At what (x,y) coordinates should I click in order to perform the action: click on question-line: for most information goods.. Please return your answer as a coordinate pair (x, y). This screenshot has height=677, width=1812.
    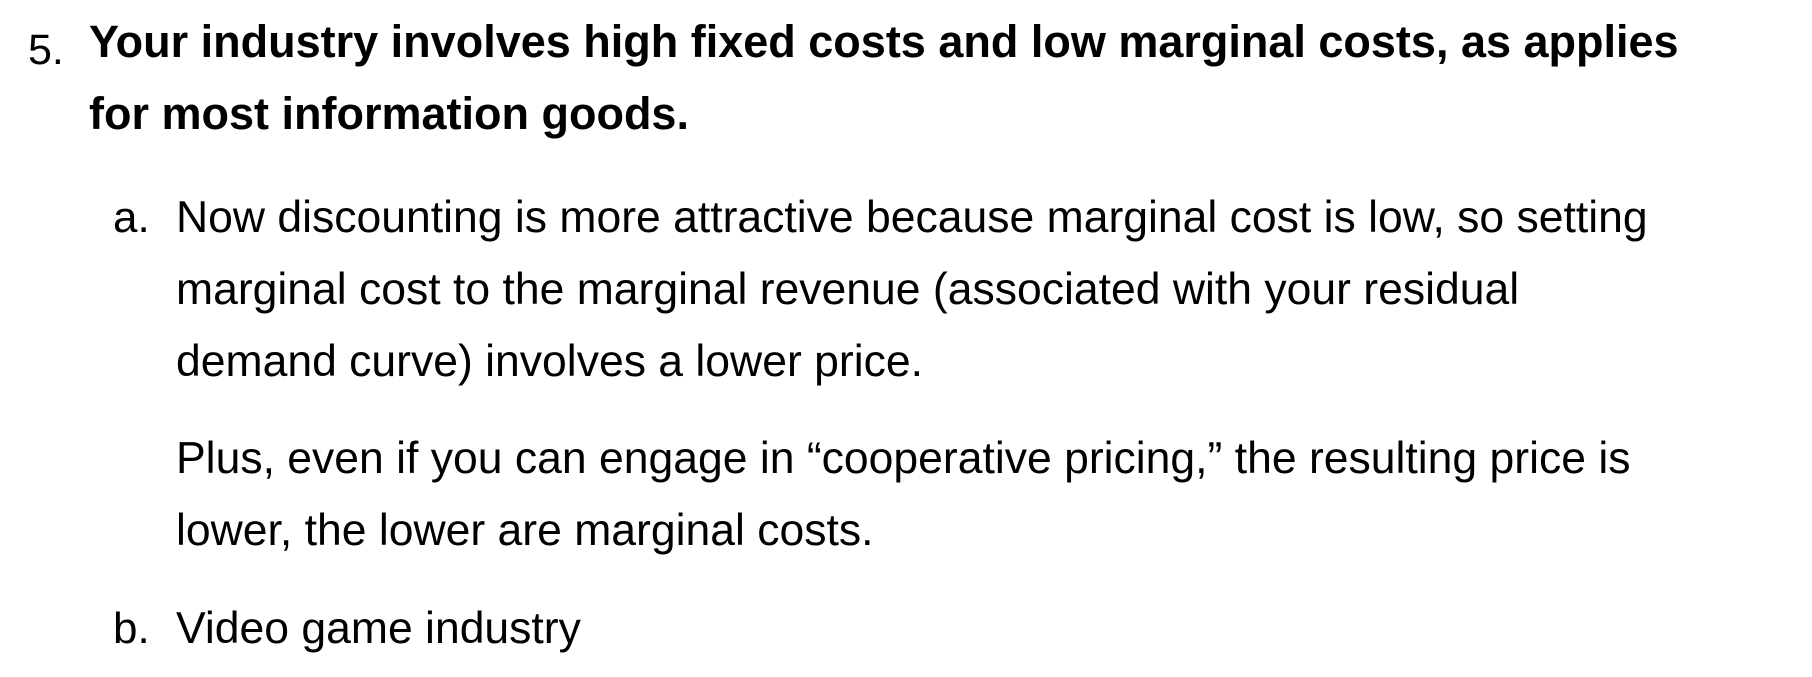
    Looking at the image, I should click on (389, 113).